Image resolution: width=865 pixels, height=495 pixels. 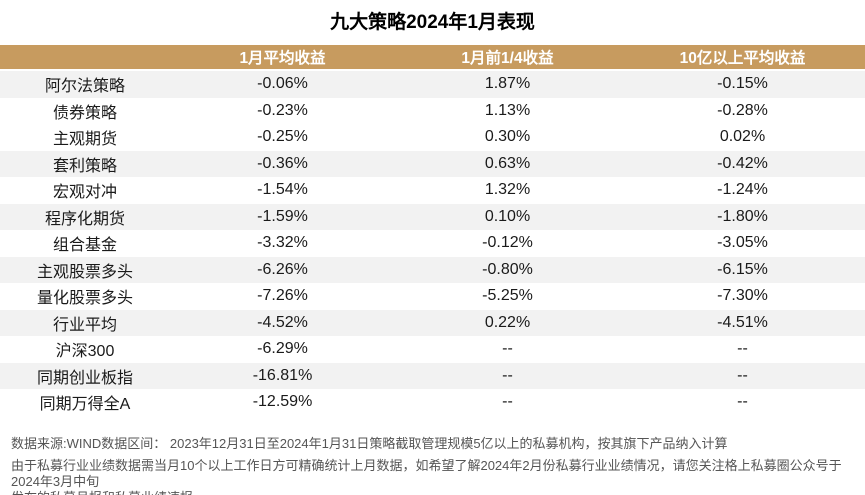 What do you see at coordinates (432, 322) in the screenshot?
I see `table-row: 行业平均 -4.52% 0.22% -4.51%` at bounding box center [432, 322].